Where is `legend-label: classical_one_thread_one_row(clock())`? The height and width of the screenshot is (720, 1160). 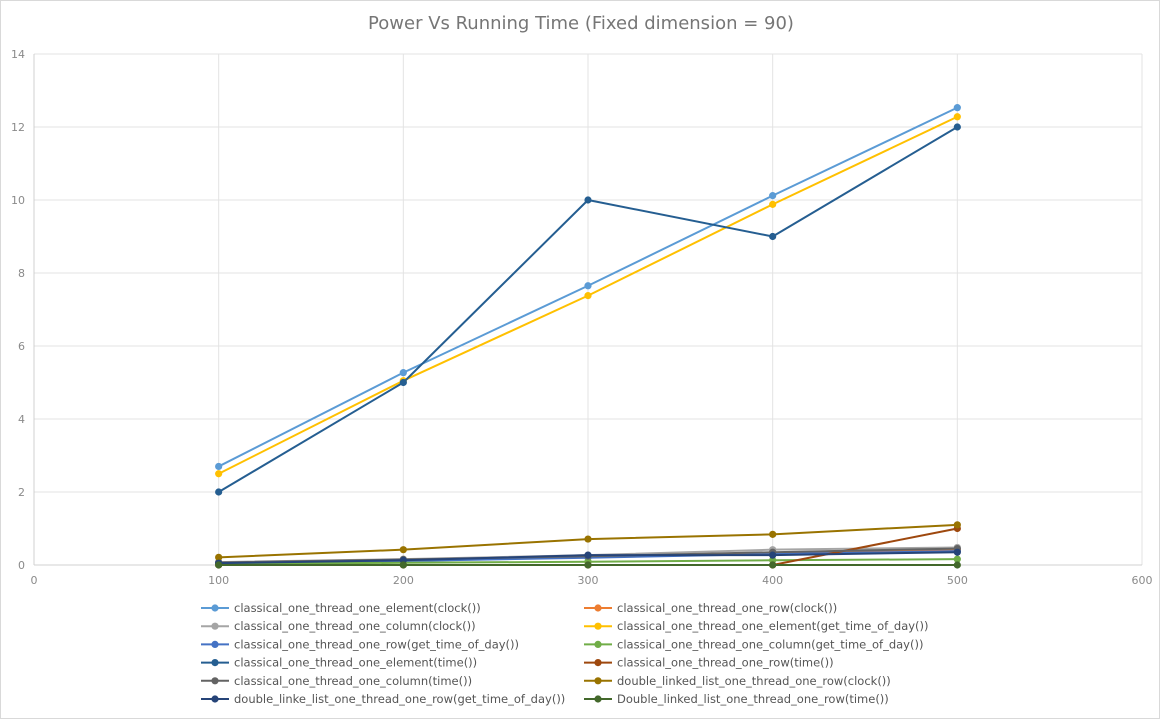
legend-label: classical_one_thread_one_row(clock()) is located at coordinates (727, 608).